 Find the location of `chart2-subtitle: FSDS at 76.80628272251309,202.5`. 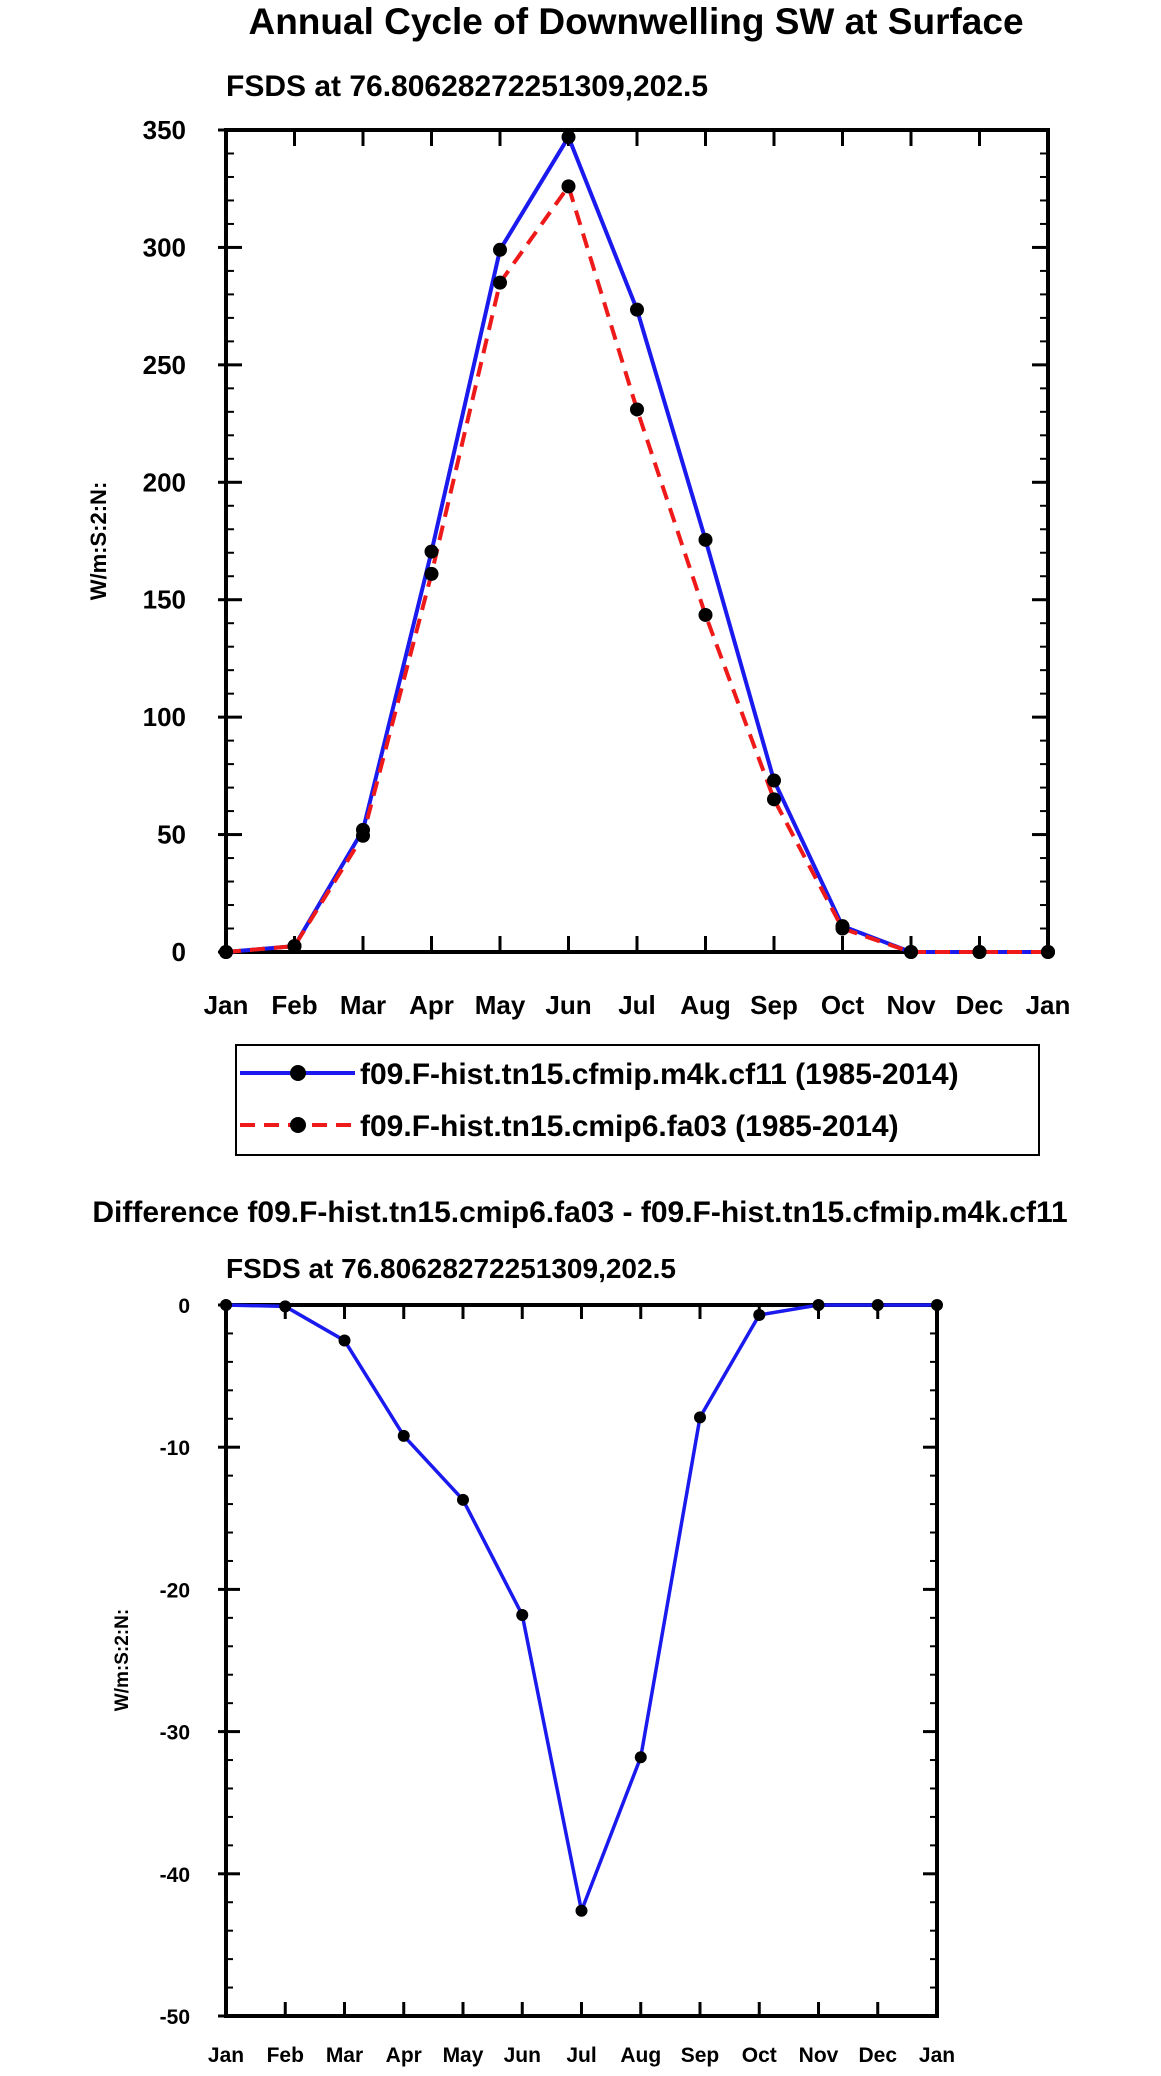

chart2-subtitle: FSDS at 76.80628272251309,202.5 is located at coordinates (451, 1268).